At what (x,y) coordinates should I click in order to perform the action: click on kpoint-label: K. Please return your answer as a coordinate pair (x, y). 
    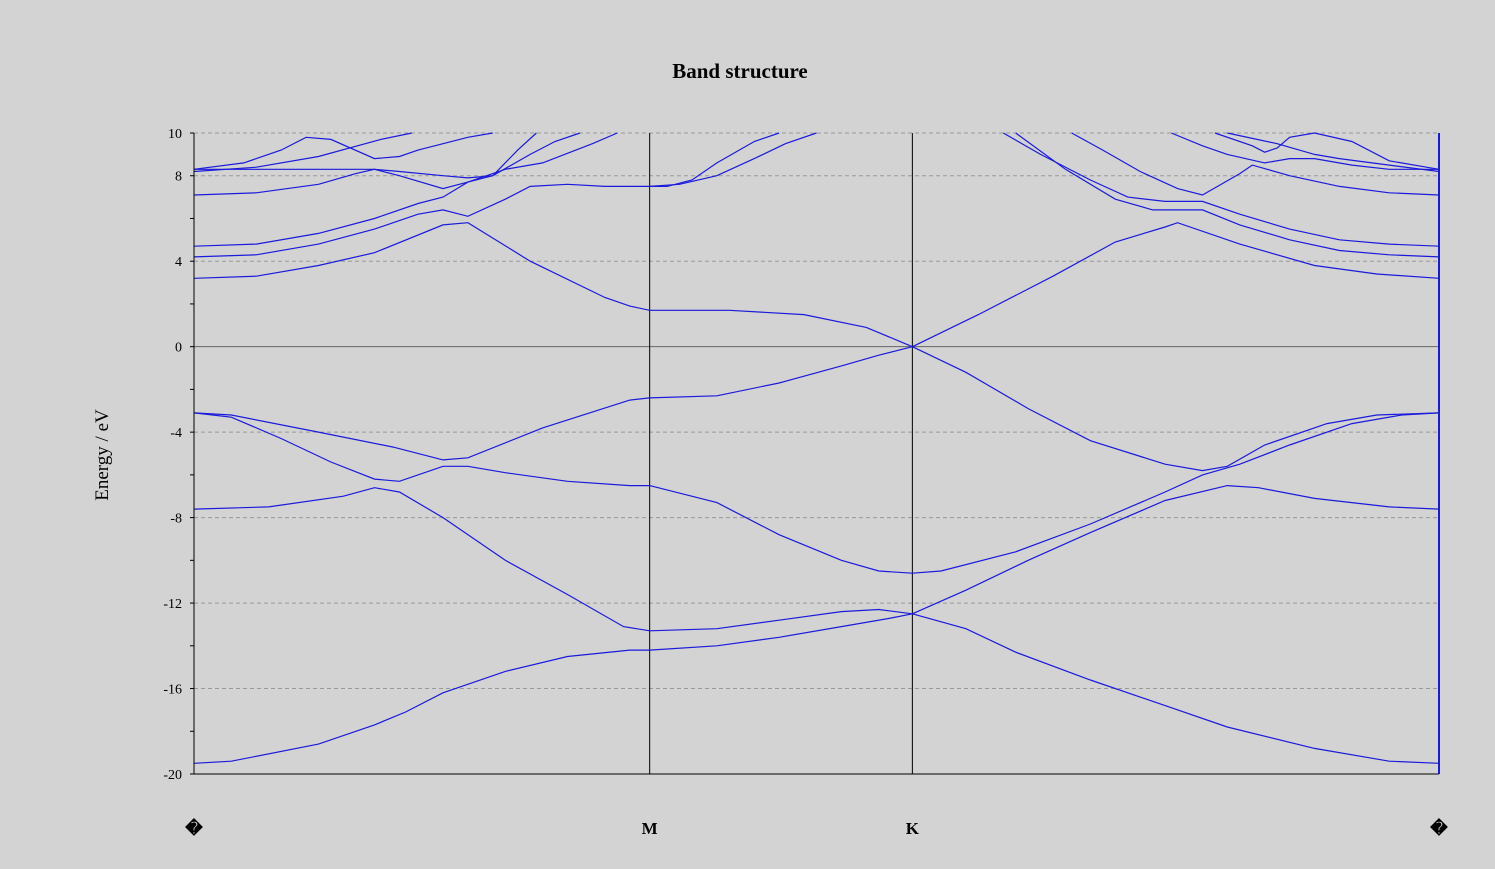
    Looking at the image, I should click on (913, 828).